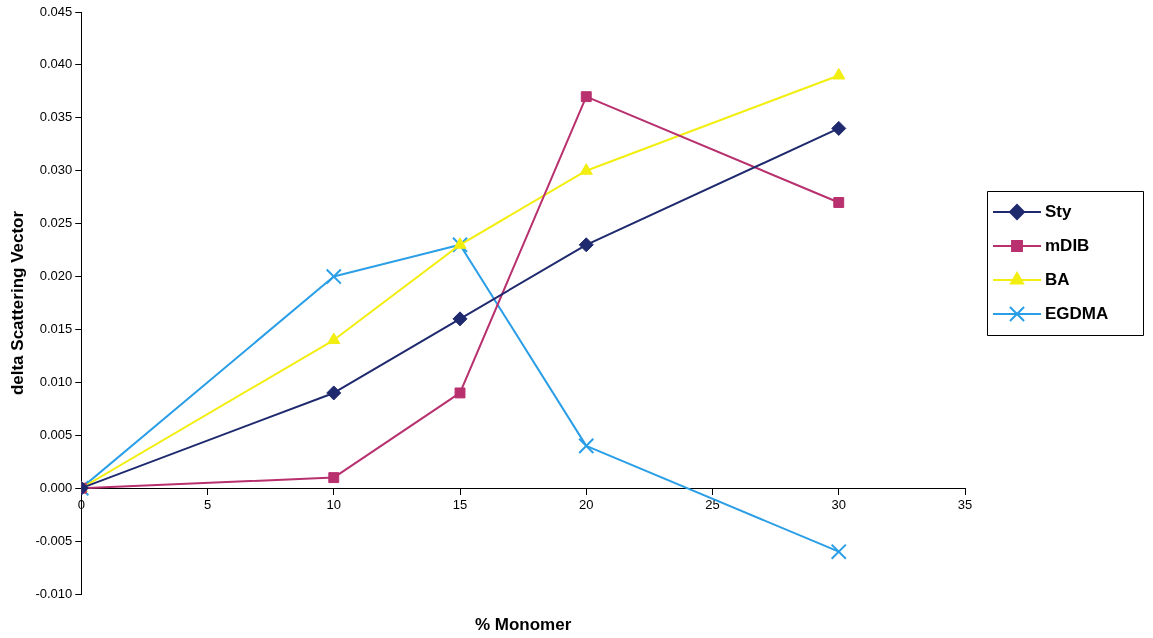 The height and width of the screenshot is (638, 1153). Describe the element at coordinates (56, 329) in the screenshot. I see `y-tick-label: 0.015` at that location.